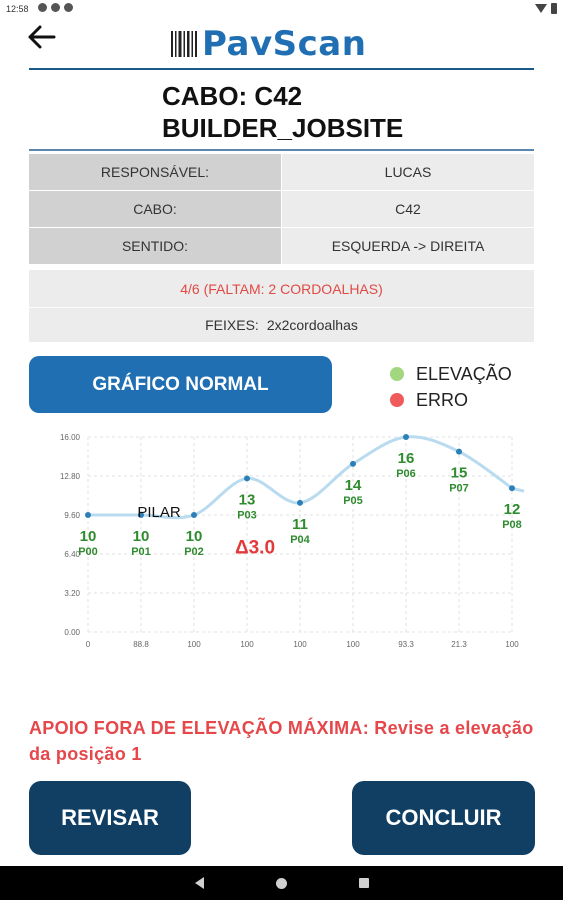 The width and height of the screenshot is (563, 900). I want to click on point-id-label: P02, so click(194, 552).